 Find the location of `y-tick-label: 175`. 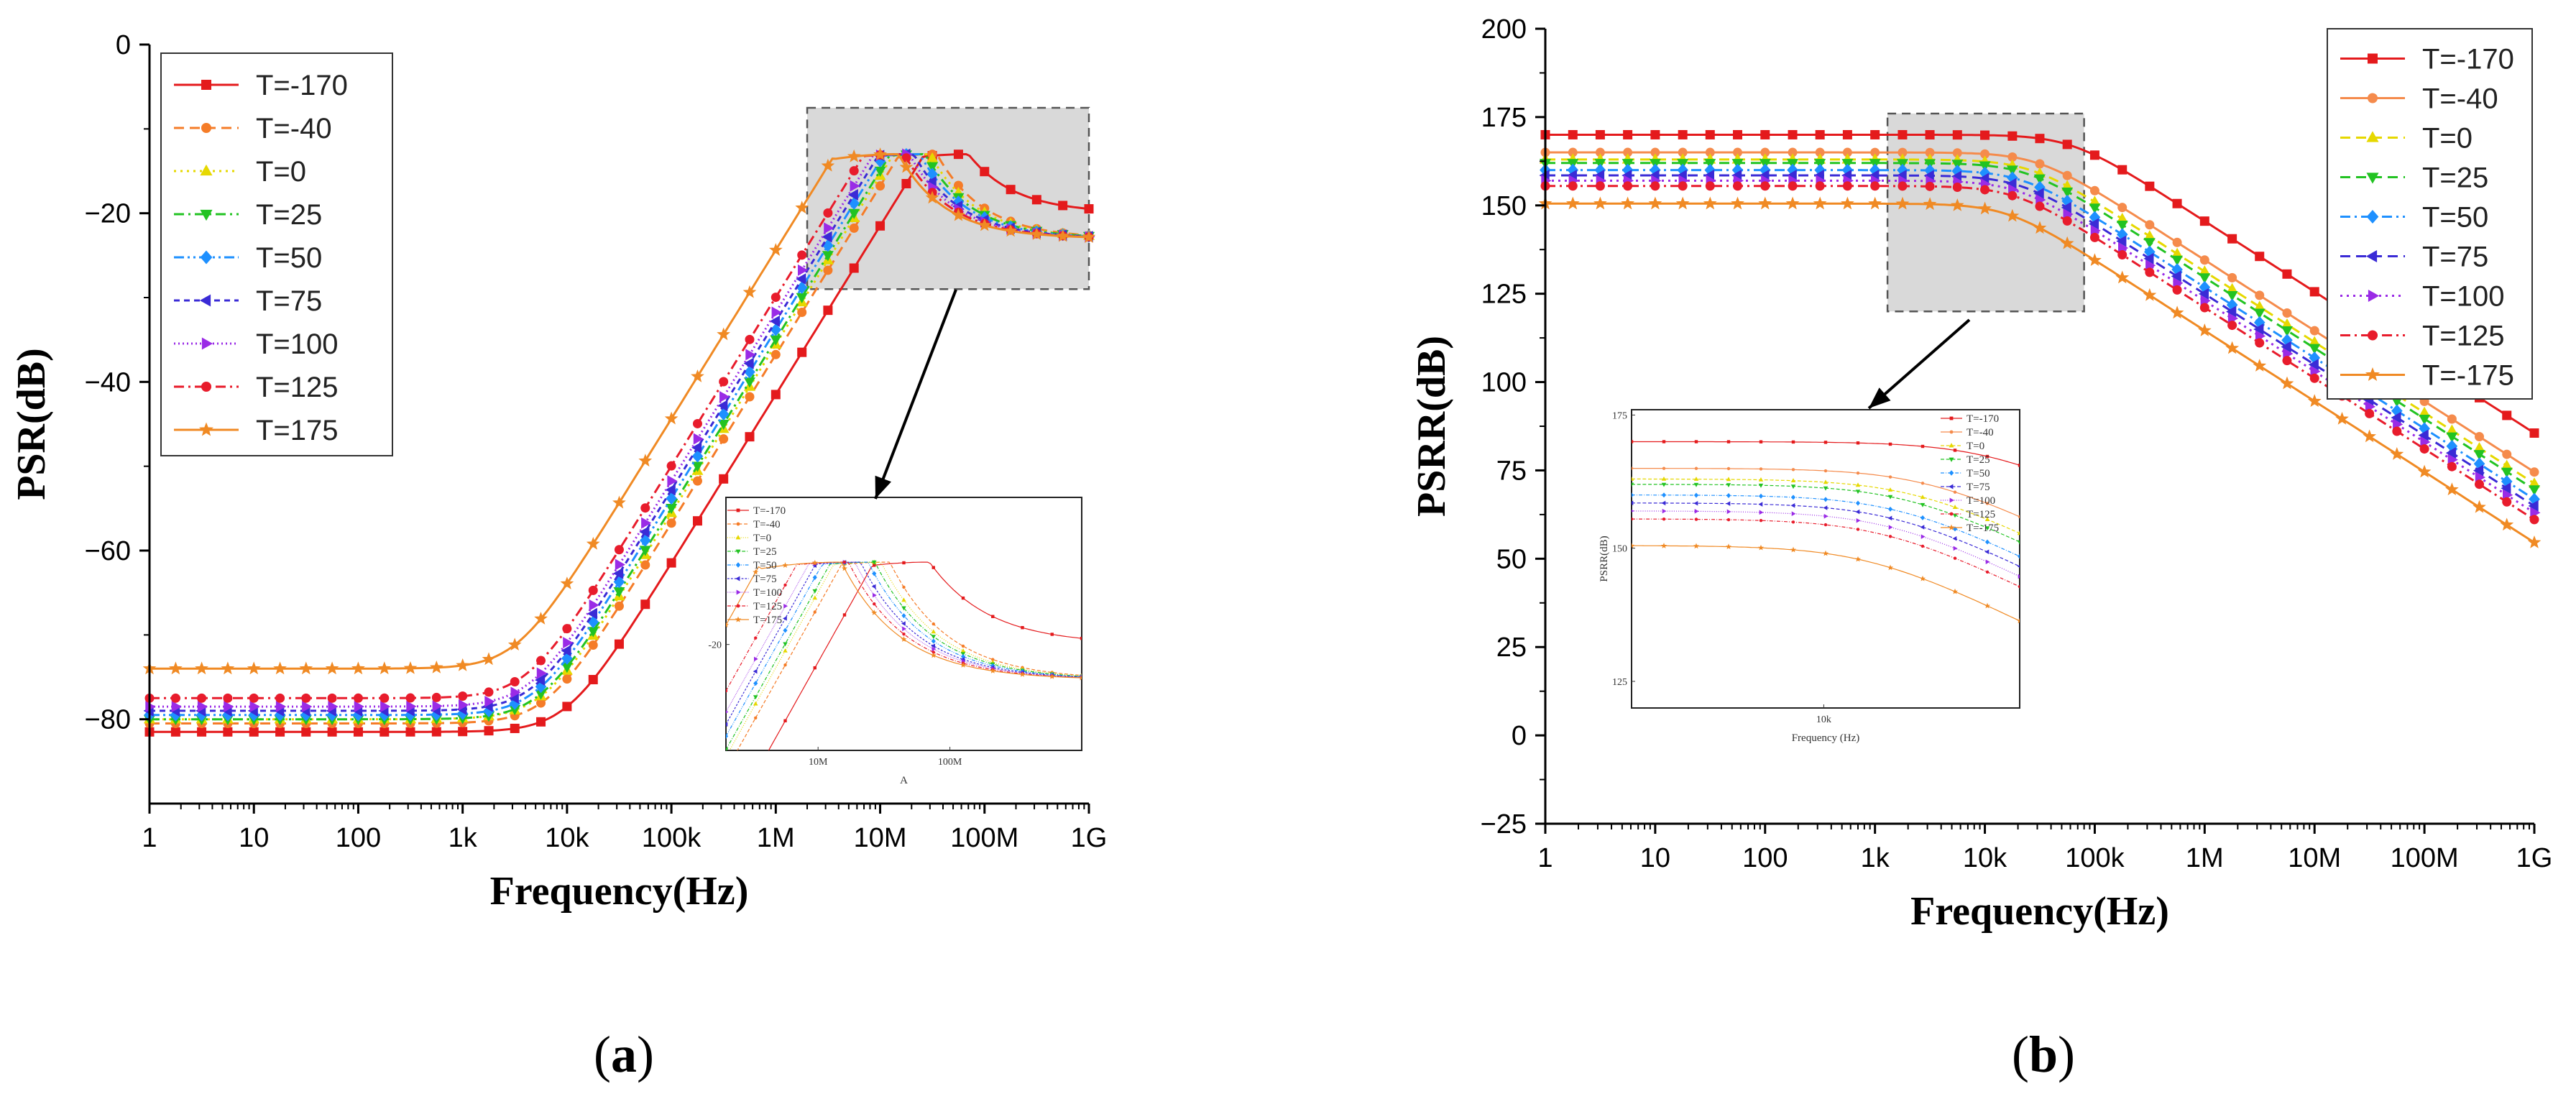

y-tick-label: 175 is located at coordinates (1504, 118).